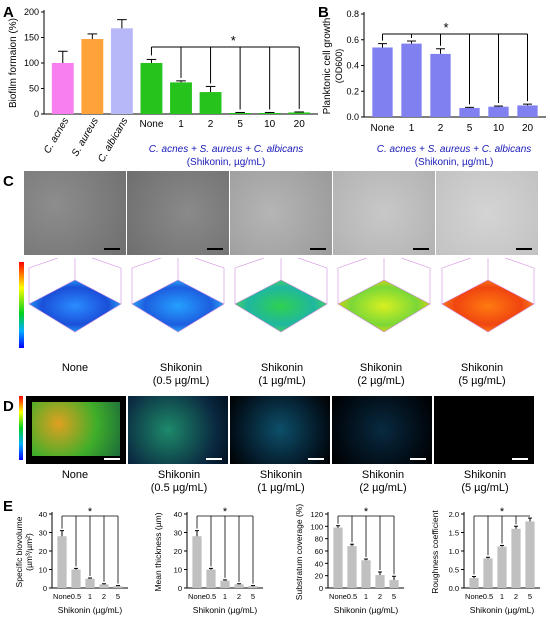  I want to click on panel-letter-b: B, so click(323, 12).